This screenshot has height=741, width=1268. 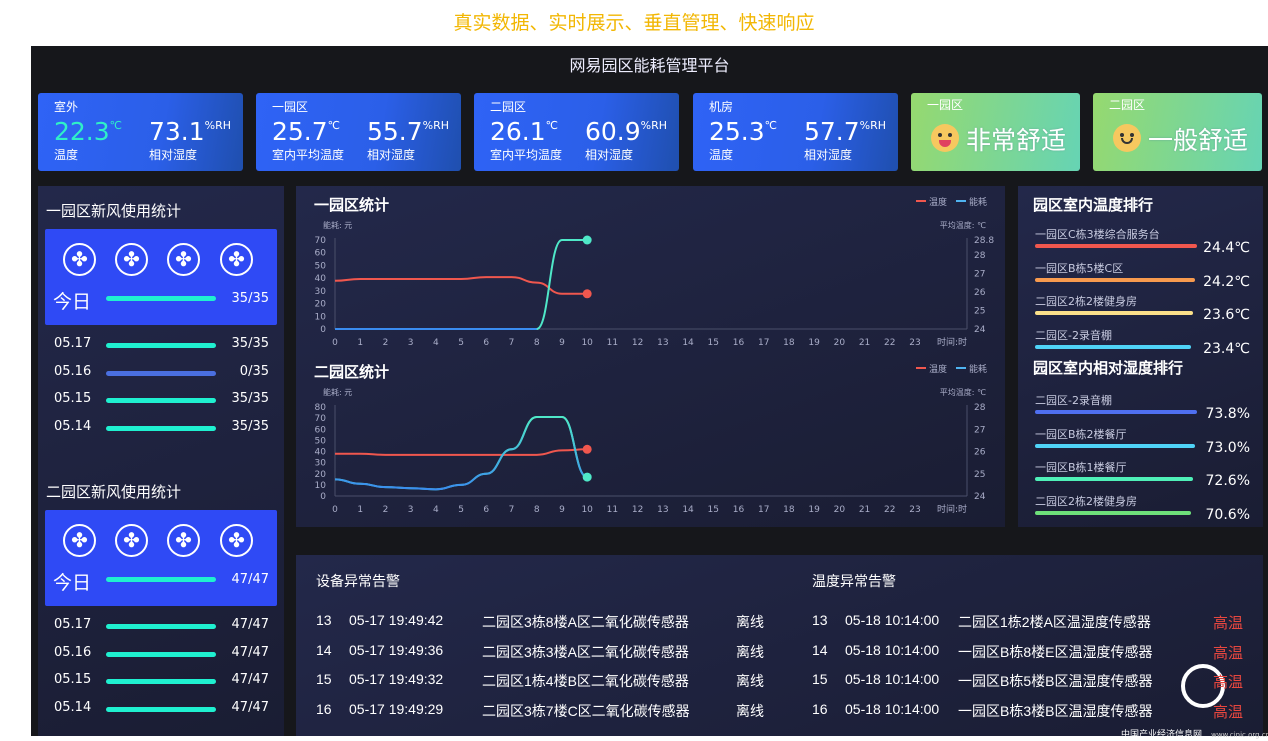 I want to click on temp-number: 22.3, so click(x=82, y=131).